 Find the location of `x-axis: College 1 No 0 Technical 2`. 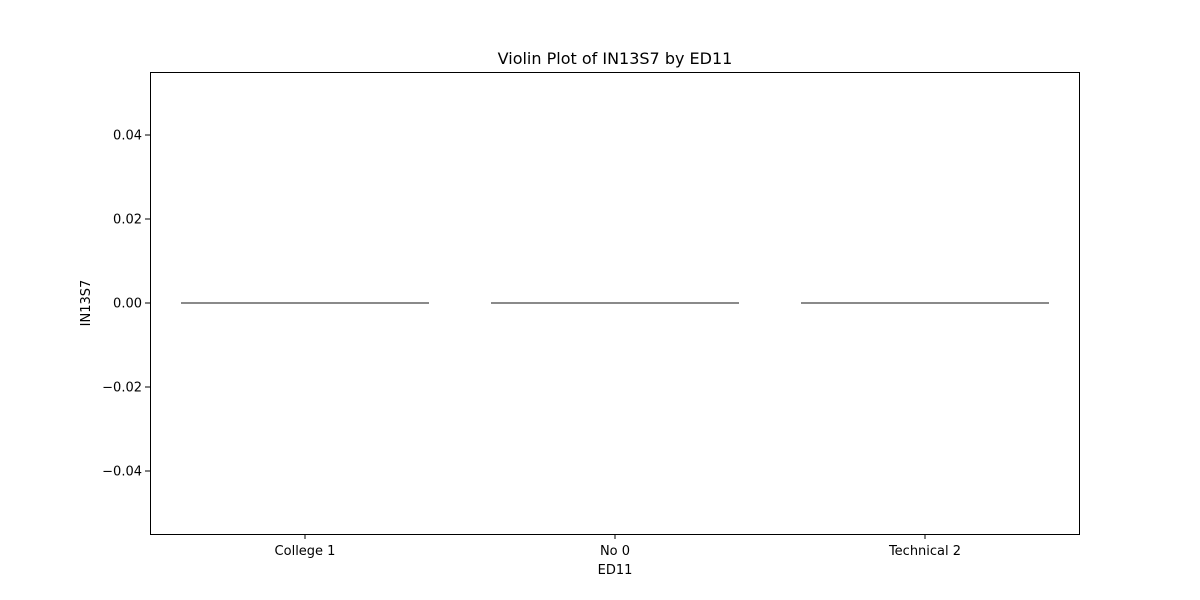

x-axis: College 1 No 0 Technical 2 is located at coordinates (618, 546).